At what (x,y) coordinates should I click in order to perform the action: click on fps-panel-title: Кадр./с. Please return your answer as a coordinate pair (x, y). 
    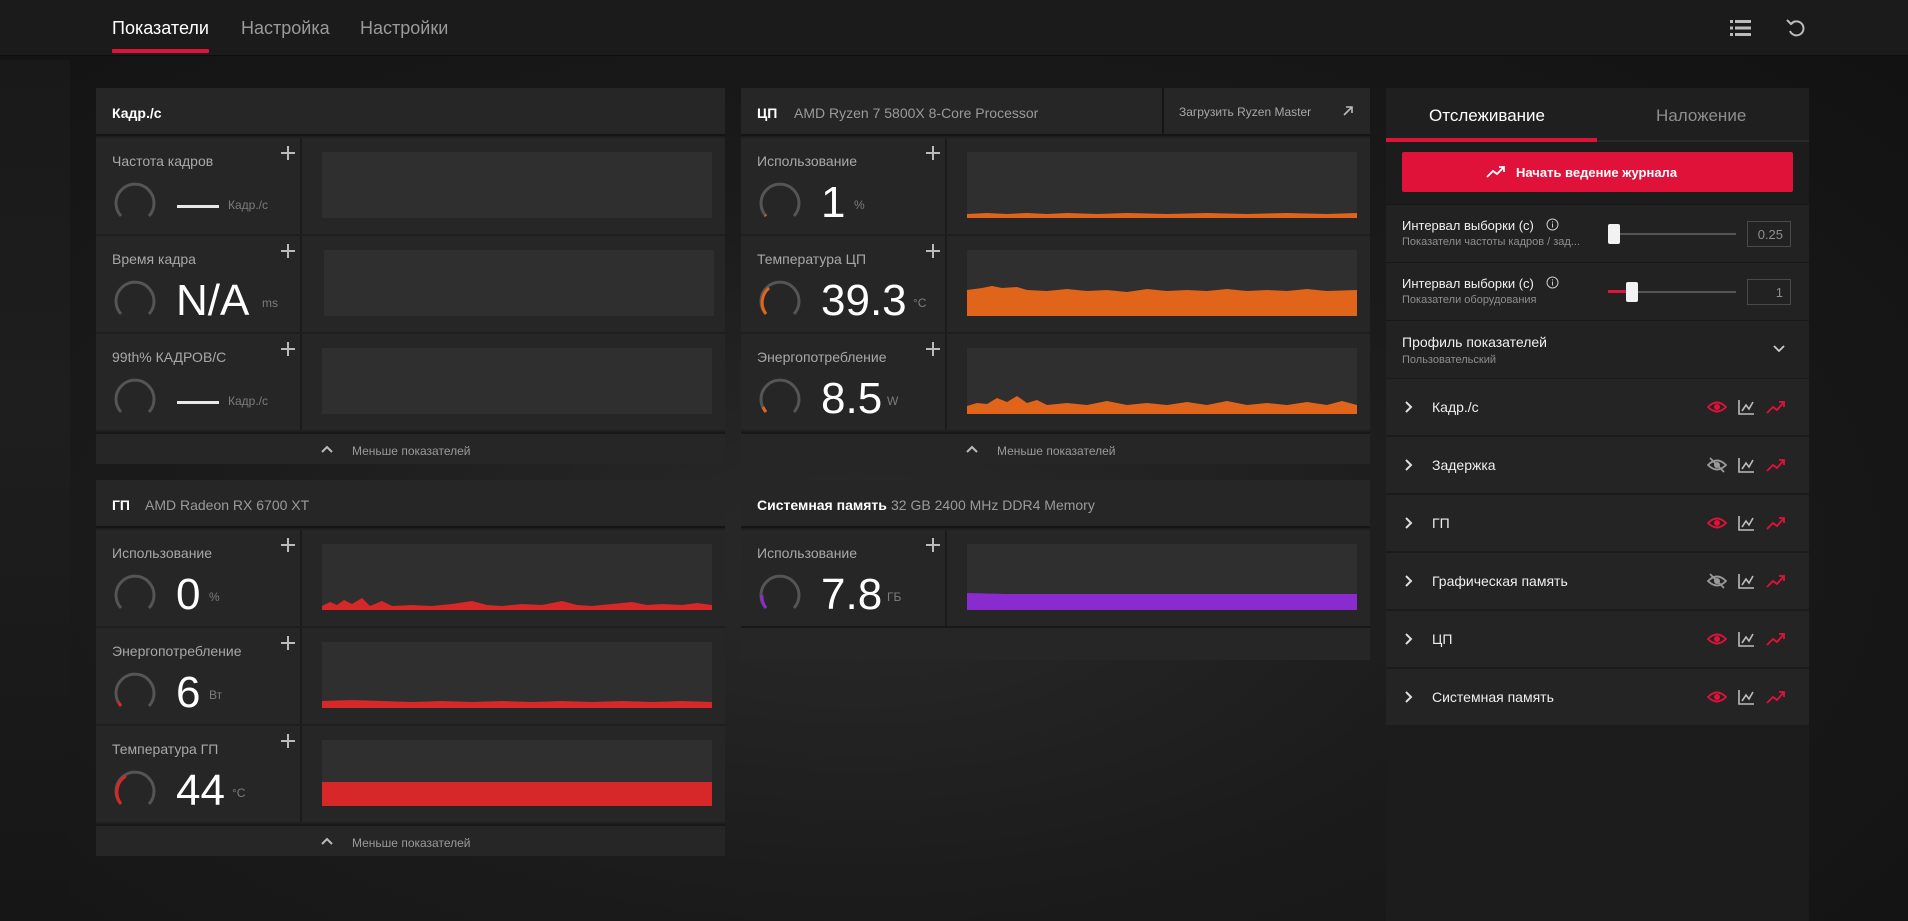
    Looking at the image, I should click on (137, 113).